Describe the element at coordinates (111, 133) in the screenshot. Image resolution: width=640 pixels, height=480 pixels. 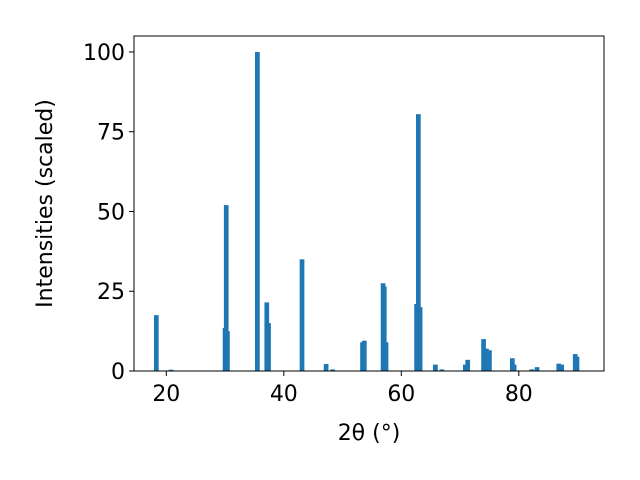
I see `y-tick-label: 75` at that location.